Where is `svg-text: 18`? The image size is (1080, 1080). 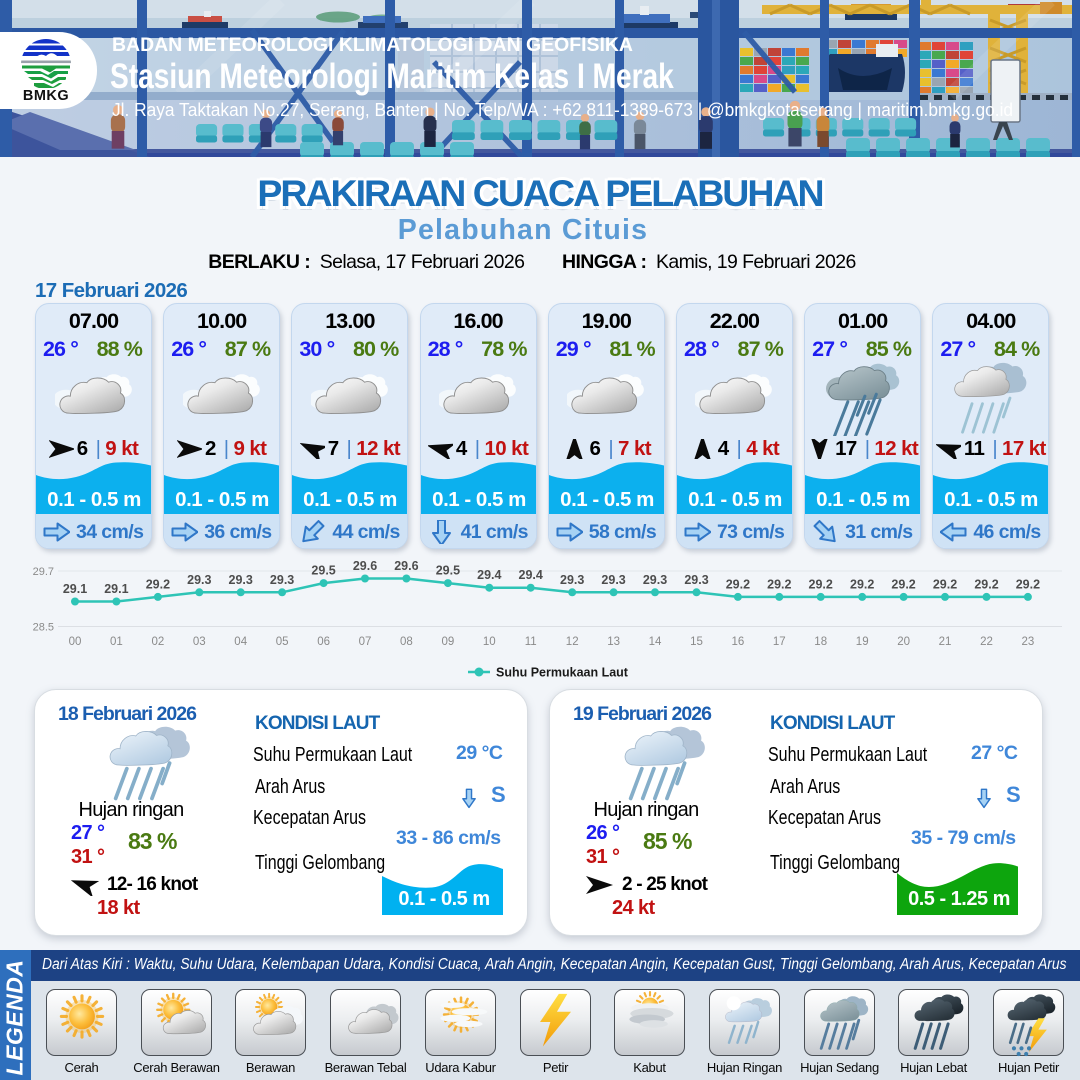 svg-text: 18 is located at coordinates (820, 642).